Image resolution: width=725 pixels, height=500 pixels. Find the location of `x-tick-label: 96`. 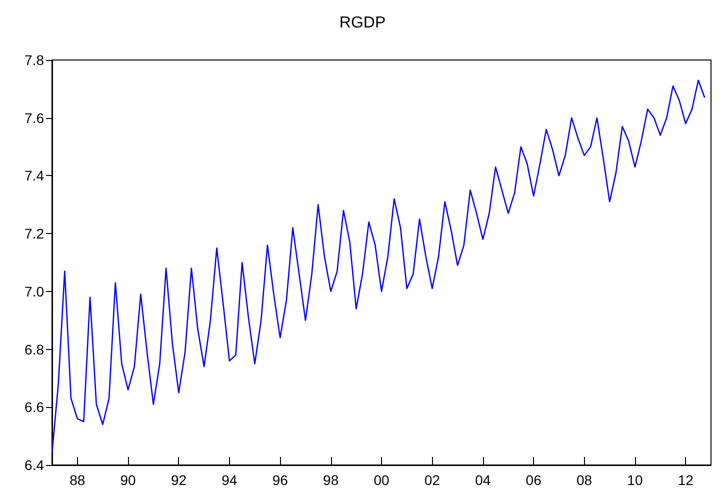

x-tick-label: 96 is located at coordinates (280, 480).